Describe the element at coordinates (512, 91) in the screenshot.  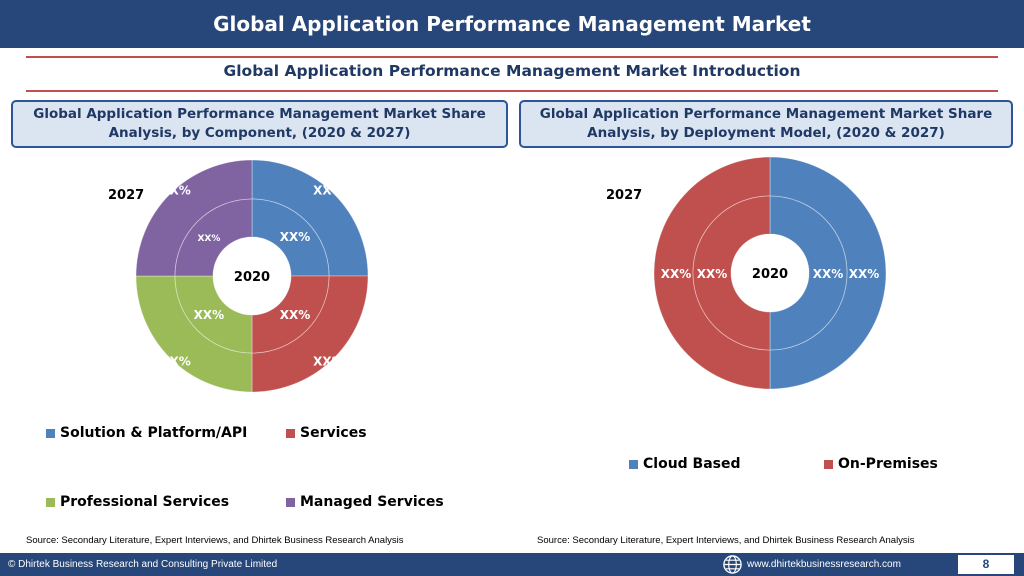
I see `bottom-divider` at that location.